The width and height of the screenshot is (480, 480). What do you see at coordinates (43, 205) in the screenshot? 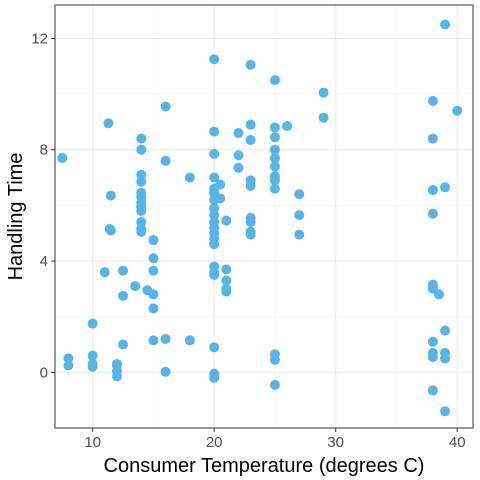
I see `y-axis-ticks: 0 4 8 12` at bounding box center [43, 205].